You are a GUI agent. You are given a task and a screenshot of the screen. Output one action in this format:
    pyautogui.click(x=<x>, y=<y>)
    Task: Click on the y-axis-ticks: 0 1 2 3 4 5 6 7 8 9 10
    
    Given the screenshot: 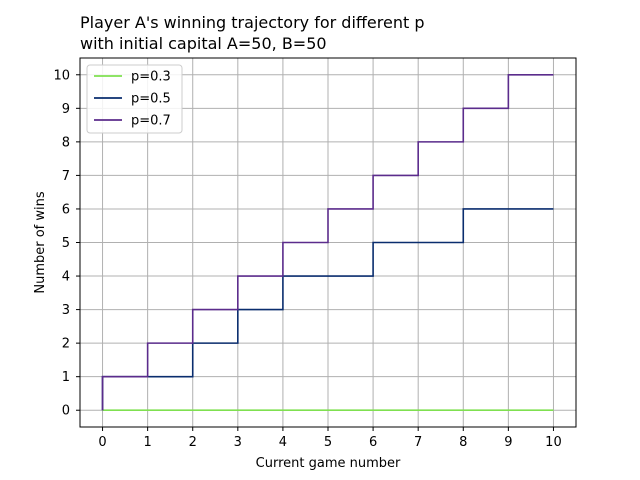 What is the action you would take?
    pyautogui.click(x=66, y=243)
    